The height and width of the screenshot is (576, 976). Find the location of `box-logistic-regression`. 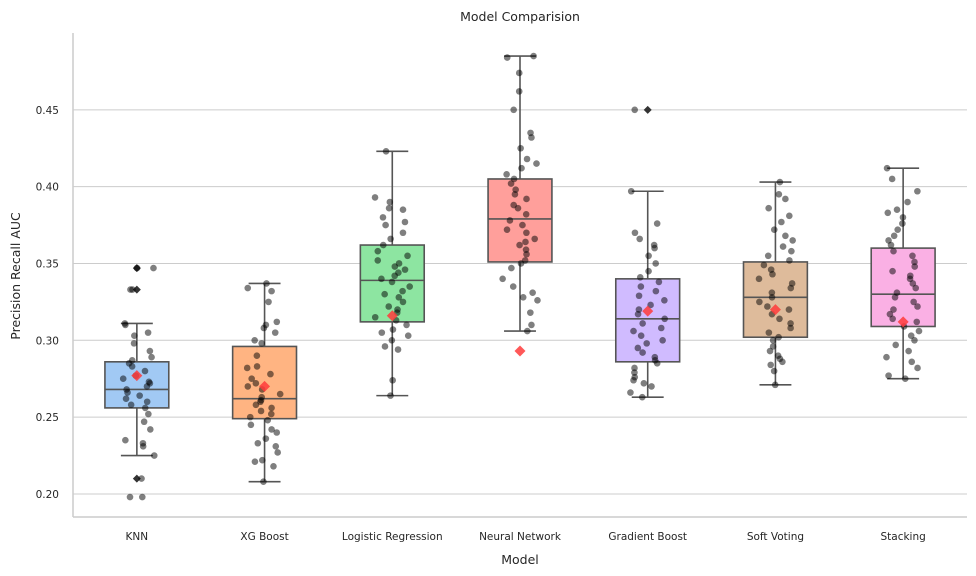

box-logistic-regression is located at coordinates (392, 273).